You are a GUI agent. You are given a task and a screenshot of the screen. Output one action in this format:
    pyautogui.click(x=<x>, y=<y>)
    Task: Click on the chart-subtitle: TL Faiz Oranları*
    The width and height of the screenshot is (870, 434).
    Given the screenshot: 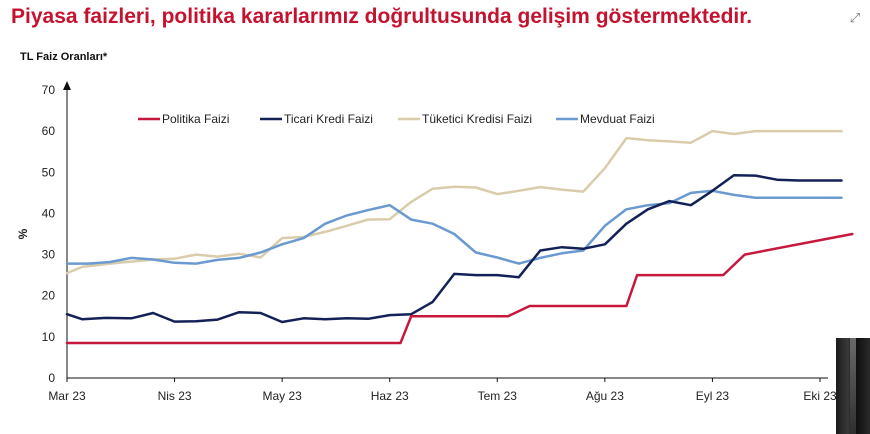 What is the action you would take?
    pyautogui.click(x=64, y=57)
    